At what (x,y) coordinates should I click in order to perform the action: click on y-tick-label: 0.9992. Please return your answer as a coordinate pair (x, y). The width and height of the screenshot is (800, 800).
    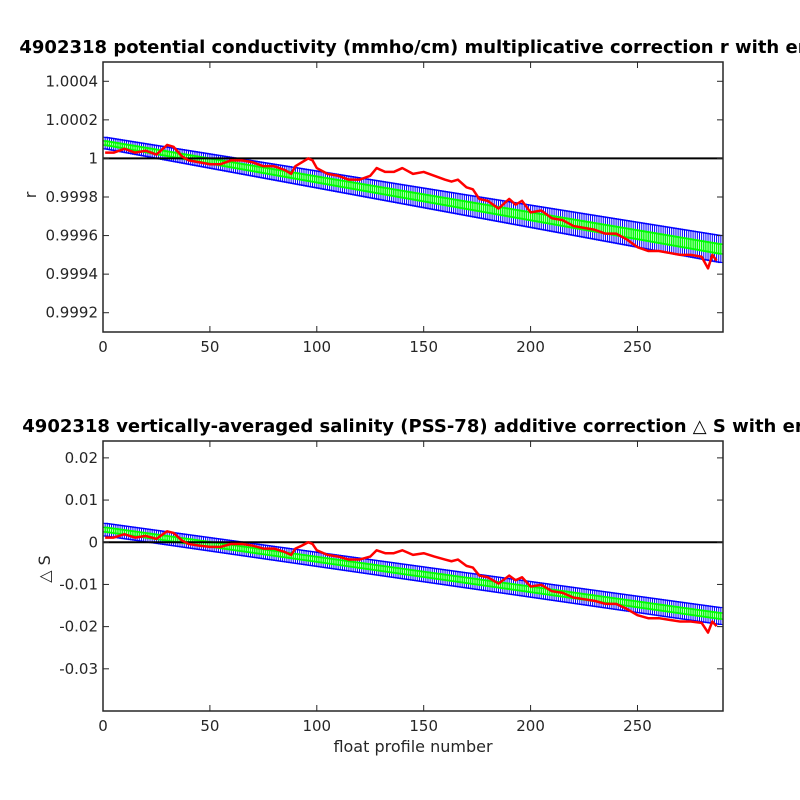
    Looking at the image, I should click on (72, 313).